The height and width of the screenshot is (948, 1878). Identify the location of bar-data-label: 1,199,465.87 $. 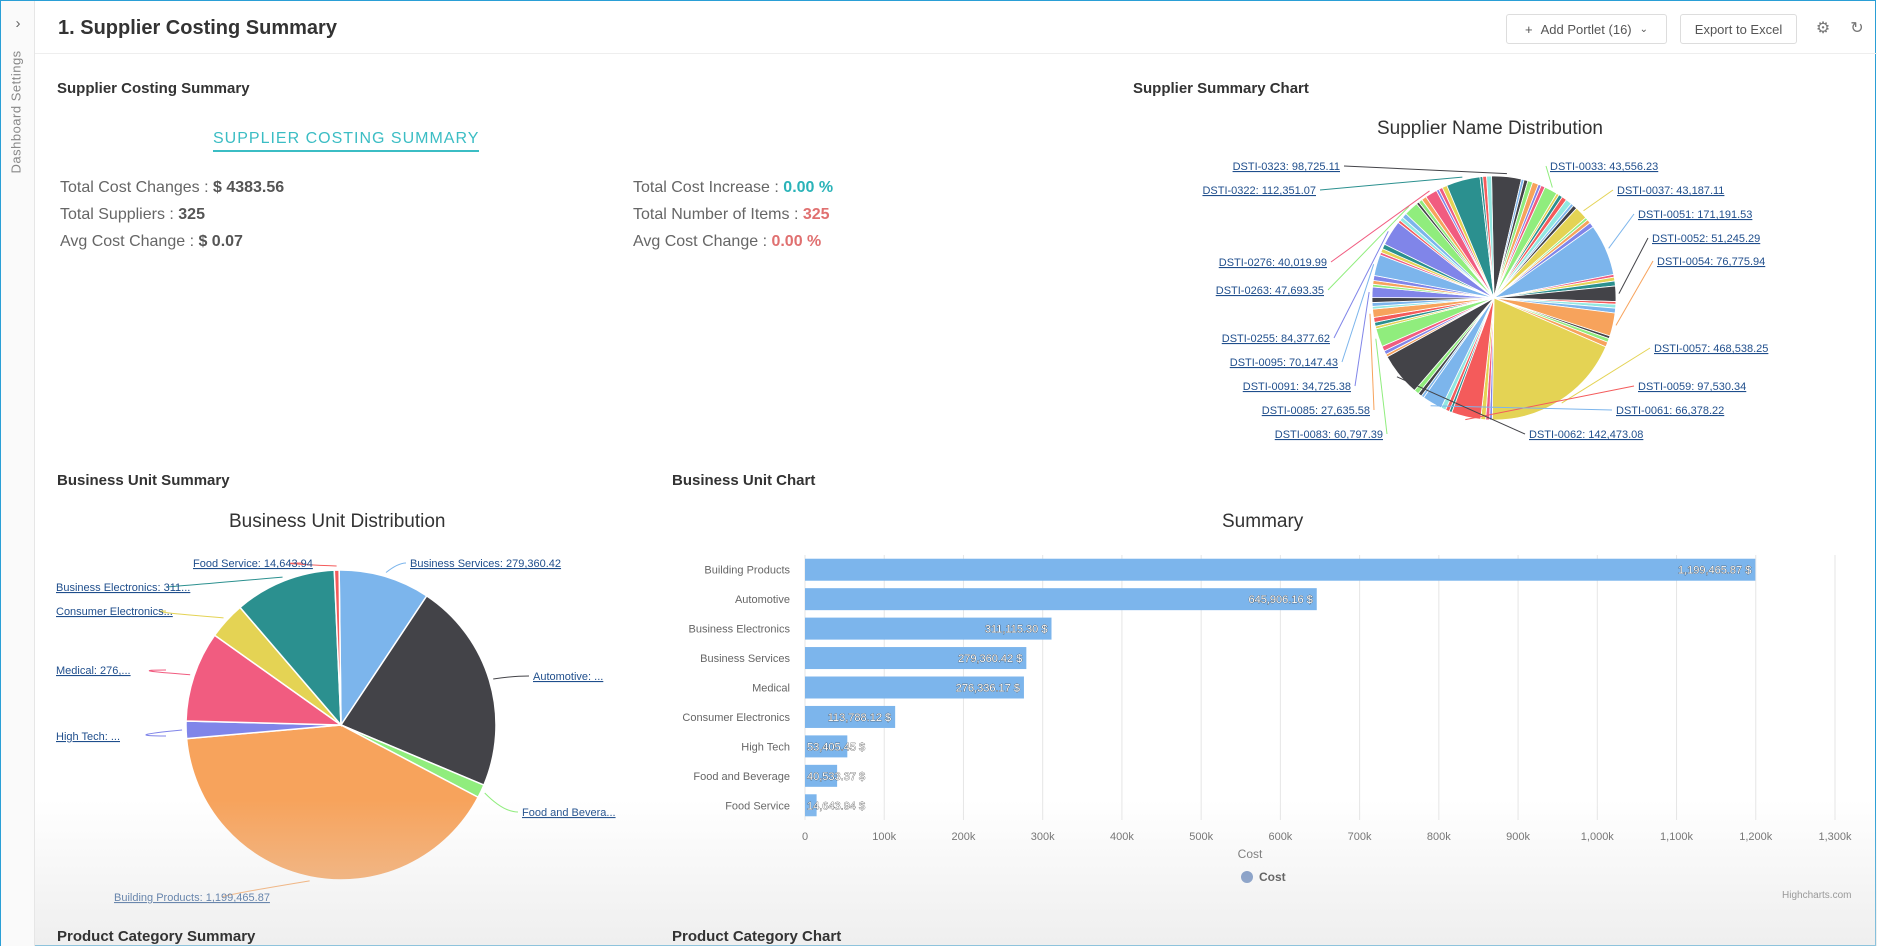
(1714, 571).